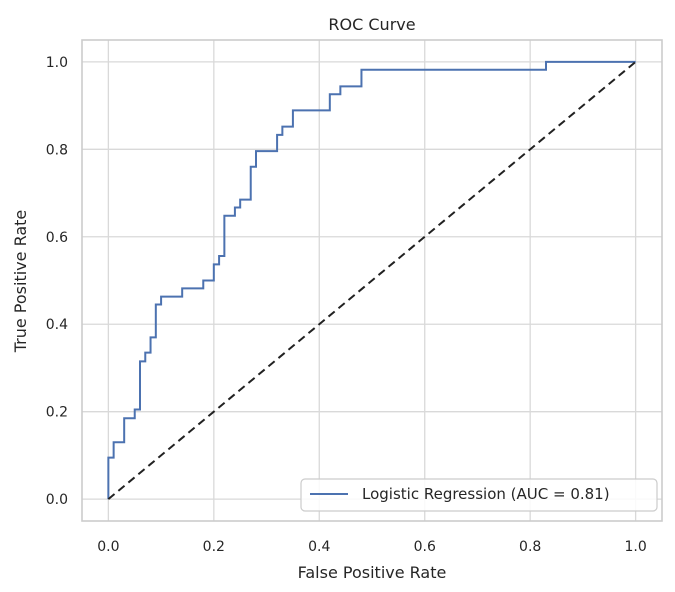  What do you see at coordinates (57, 150) in the screenshot?
I see `y-tick-label: 0.8` at bounding box center [57, 150].